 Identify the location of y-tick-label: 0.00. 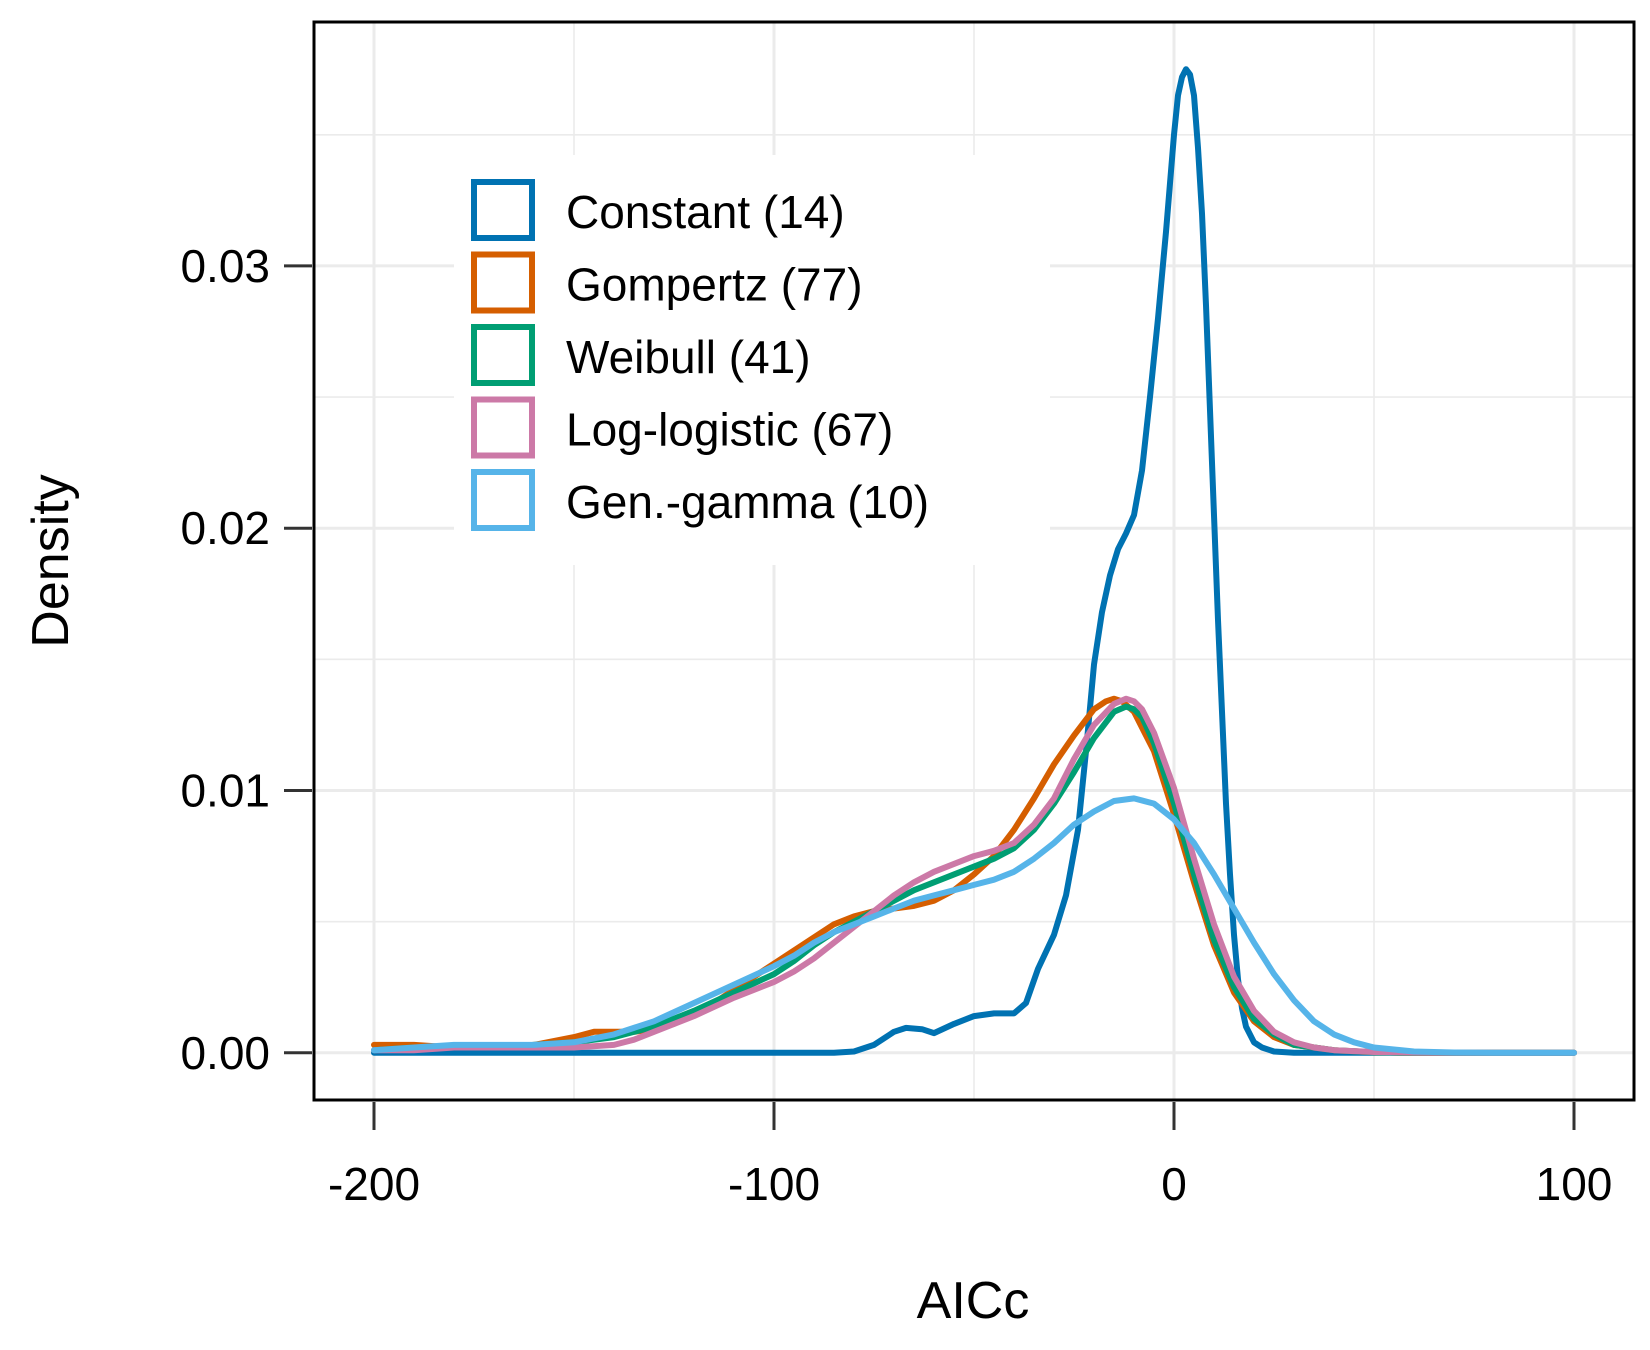
(225, 1053).